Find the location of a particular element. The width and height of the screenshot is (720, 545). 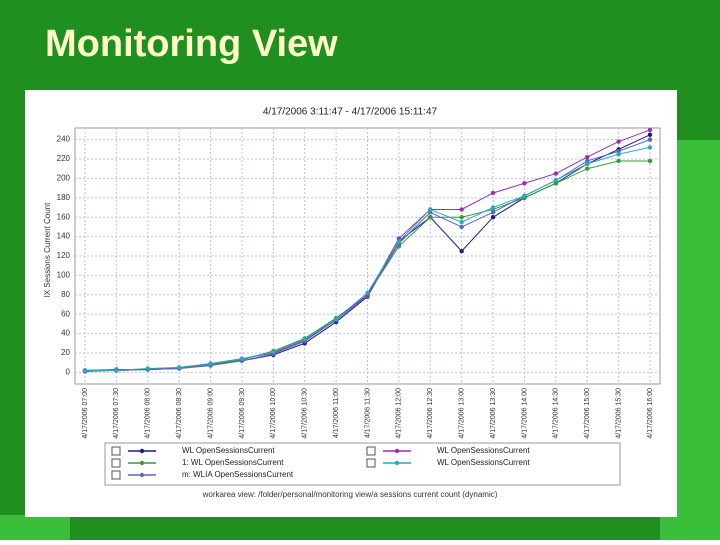

x-tick-label: 4/17/2006 16:00 is located at coordinates (650, 413).